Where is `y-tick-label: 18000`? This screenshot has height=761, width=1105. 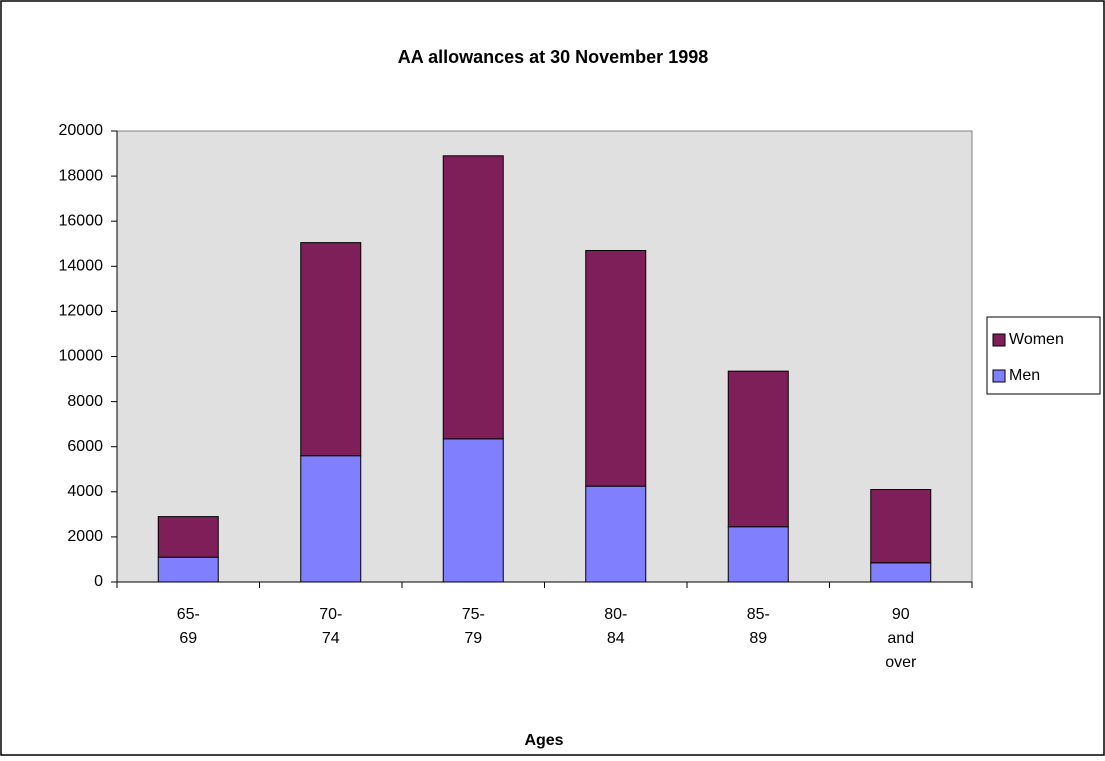 y-tick-label: 18000 is located at coordinates (81, 175).